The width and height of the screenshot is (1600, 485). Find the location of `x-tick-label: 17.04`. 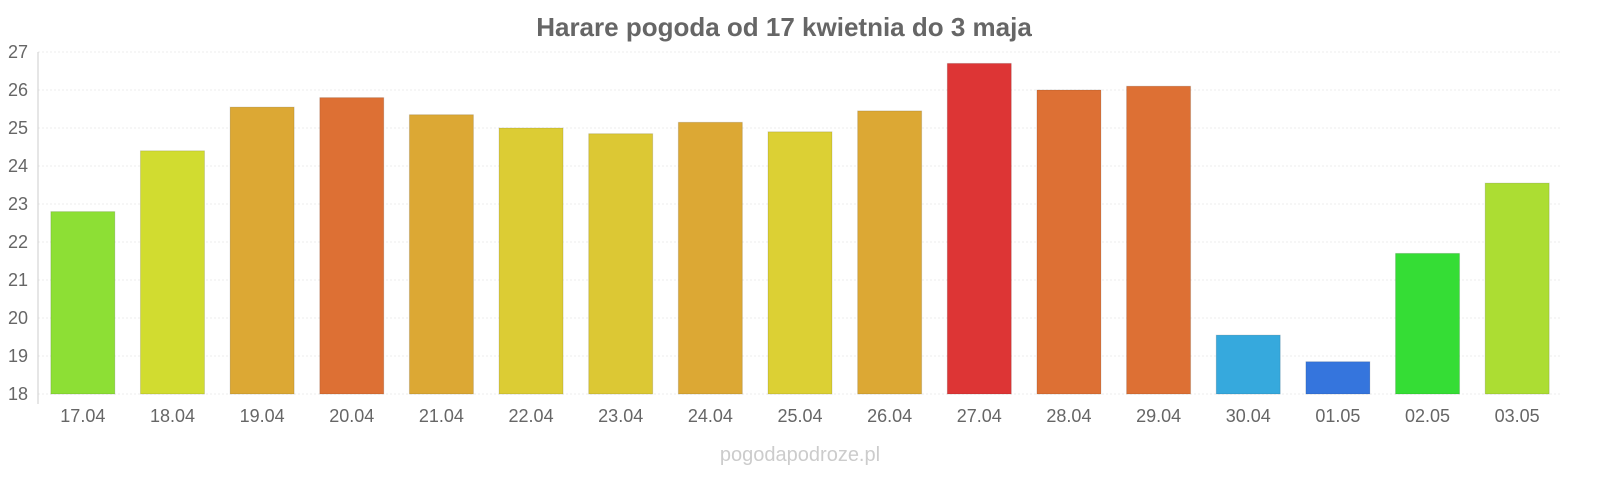

x-tick-label: 17.04 is located at coordinates (82, 416).